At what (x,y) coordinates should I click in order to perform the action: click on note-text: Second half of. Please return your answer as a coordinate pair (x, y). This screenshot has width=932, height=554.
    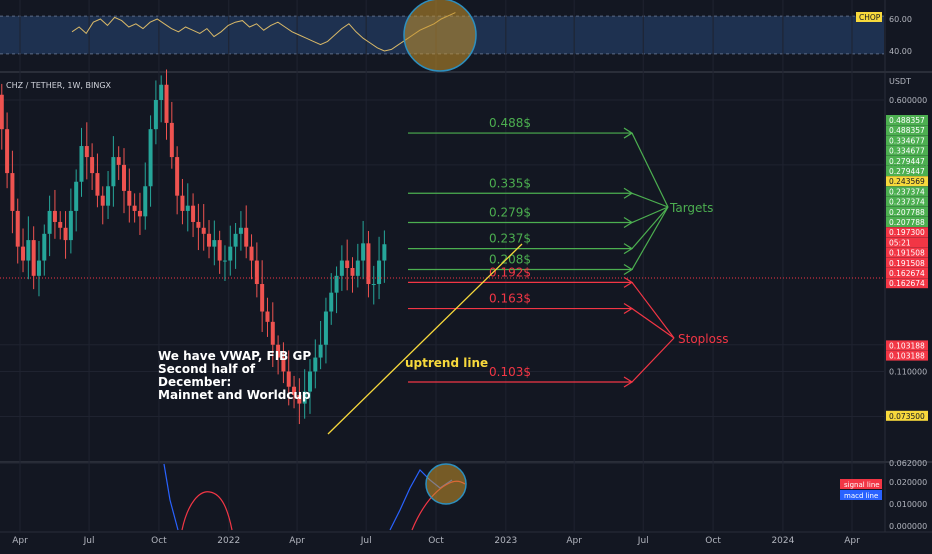
    Looking at the image, I should click on (207, 369).